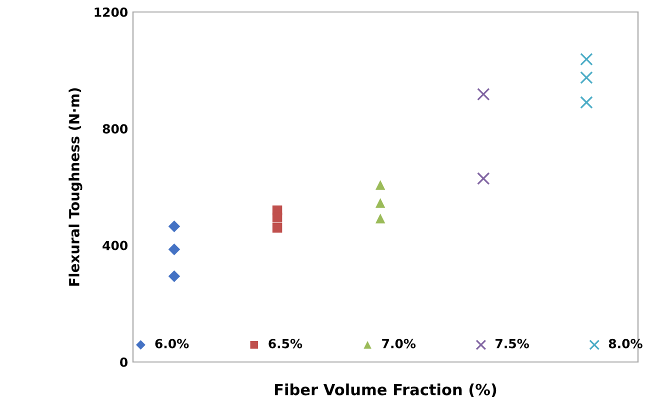 Image resolution: width=645 pixels, height=397 pixels. I want to click on y-tick-label: 400, so click(115, 245).